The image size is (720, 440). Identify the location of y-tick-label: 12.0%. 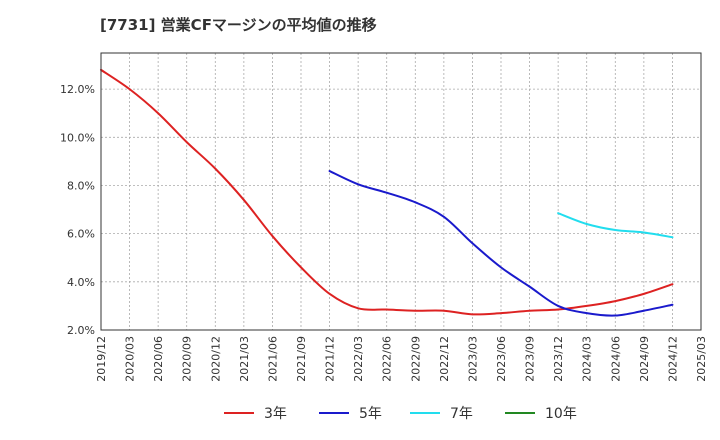
(77, 89).